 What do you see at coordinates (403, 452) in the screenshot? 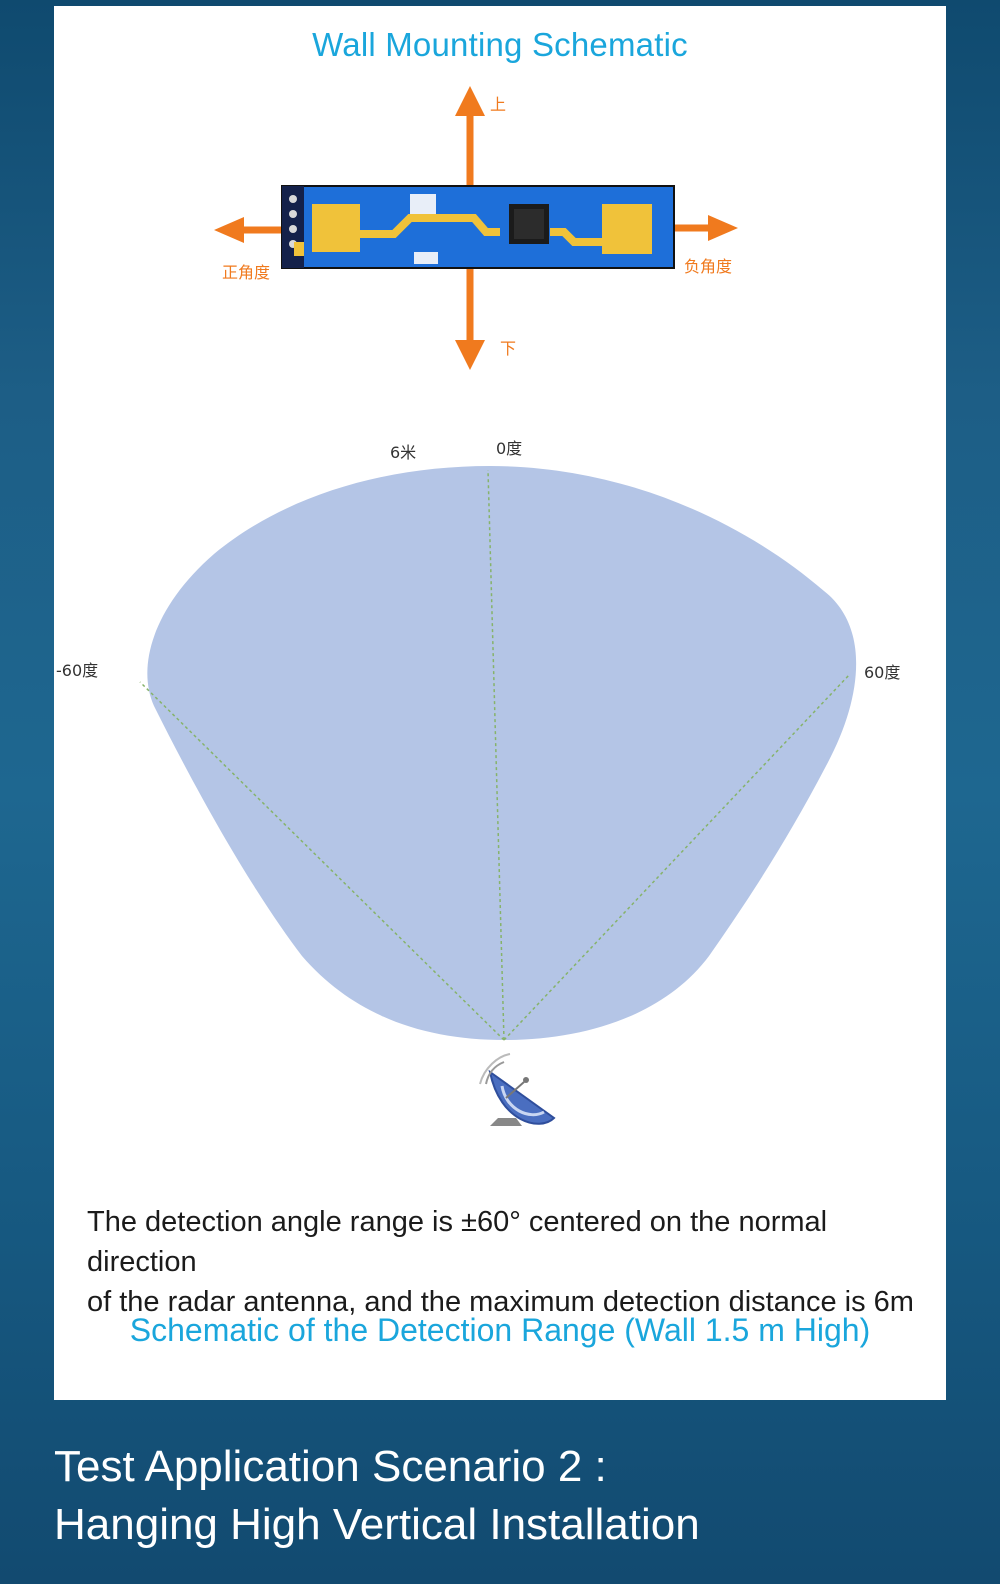
I see `distance-label: 6米` at bounding box center [403, 452].